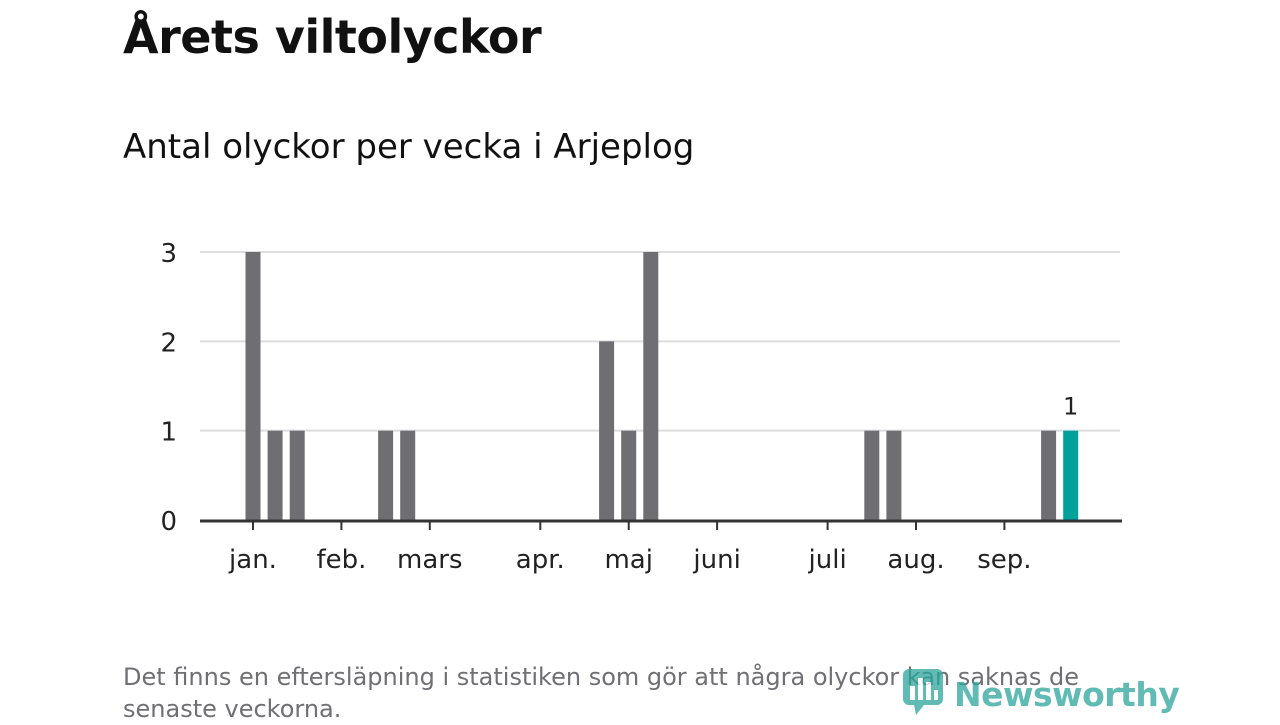 The height and width of the screenshot is (725, 1280). I want to click on y-tick-label: 3, so click(168, 254).